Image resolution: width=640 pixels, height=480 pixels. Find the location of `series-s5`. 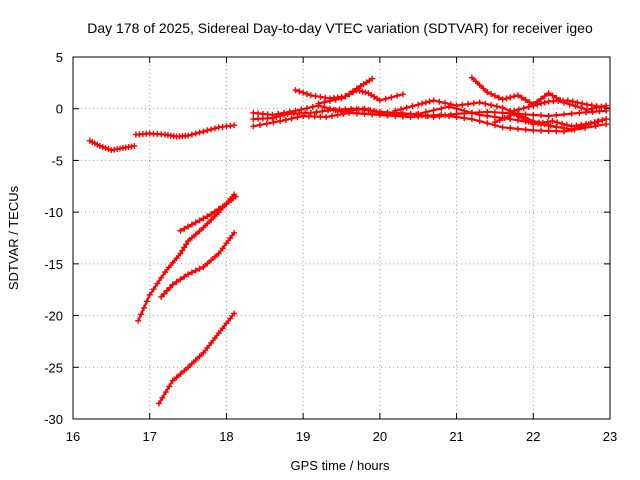

series-s5 is located at coordinates (198, 264).